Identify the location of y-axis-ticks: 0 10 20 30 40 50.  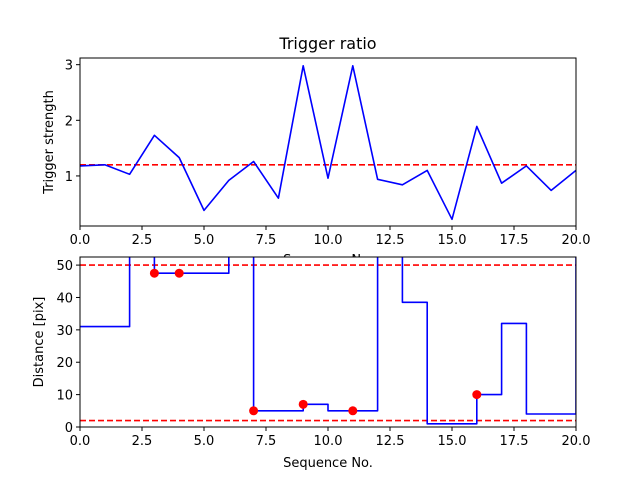
(68, 347).